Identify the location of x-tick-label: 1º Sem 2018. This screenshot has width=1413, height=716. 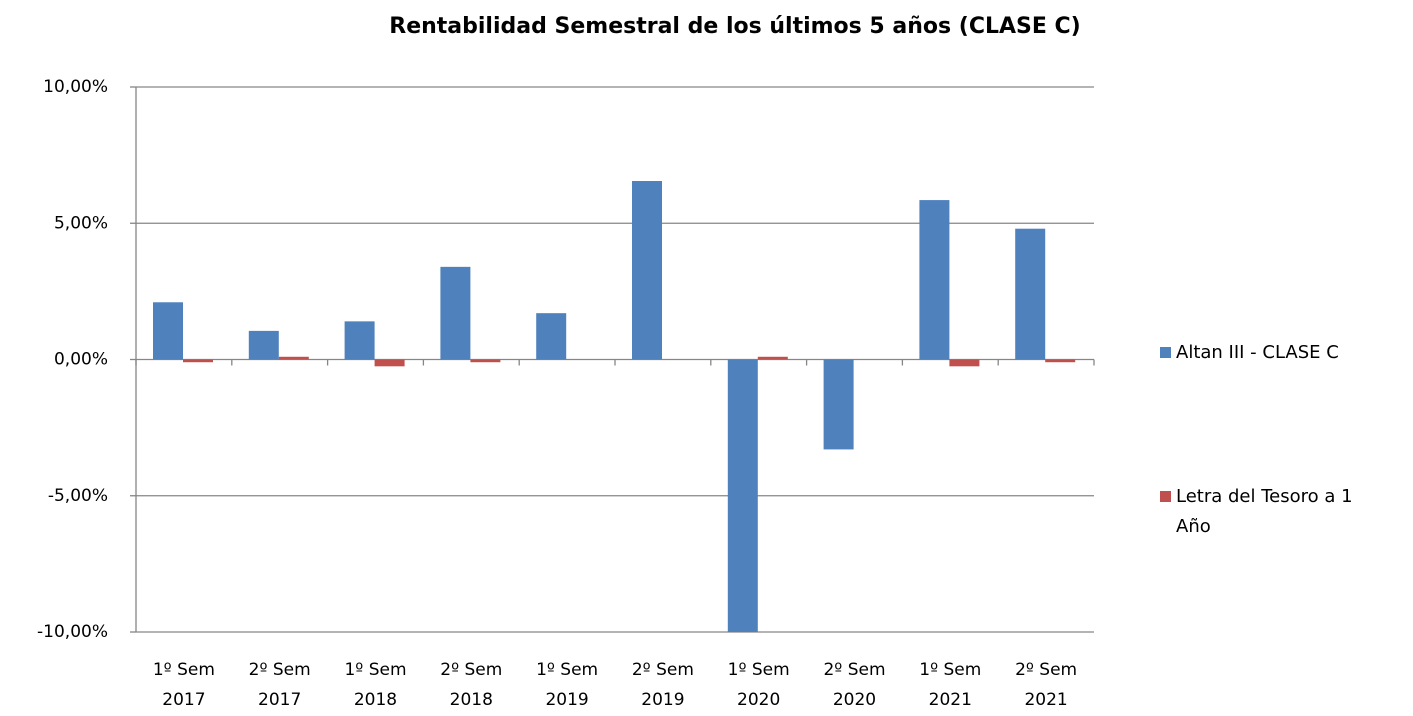
(375, 685).